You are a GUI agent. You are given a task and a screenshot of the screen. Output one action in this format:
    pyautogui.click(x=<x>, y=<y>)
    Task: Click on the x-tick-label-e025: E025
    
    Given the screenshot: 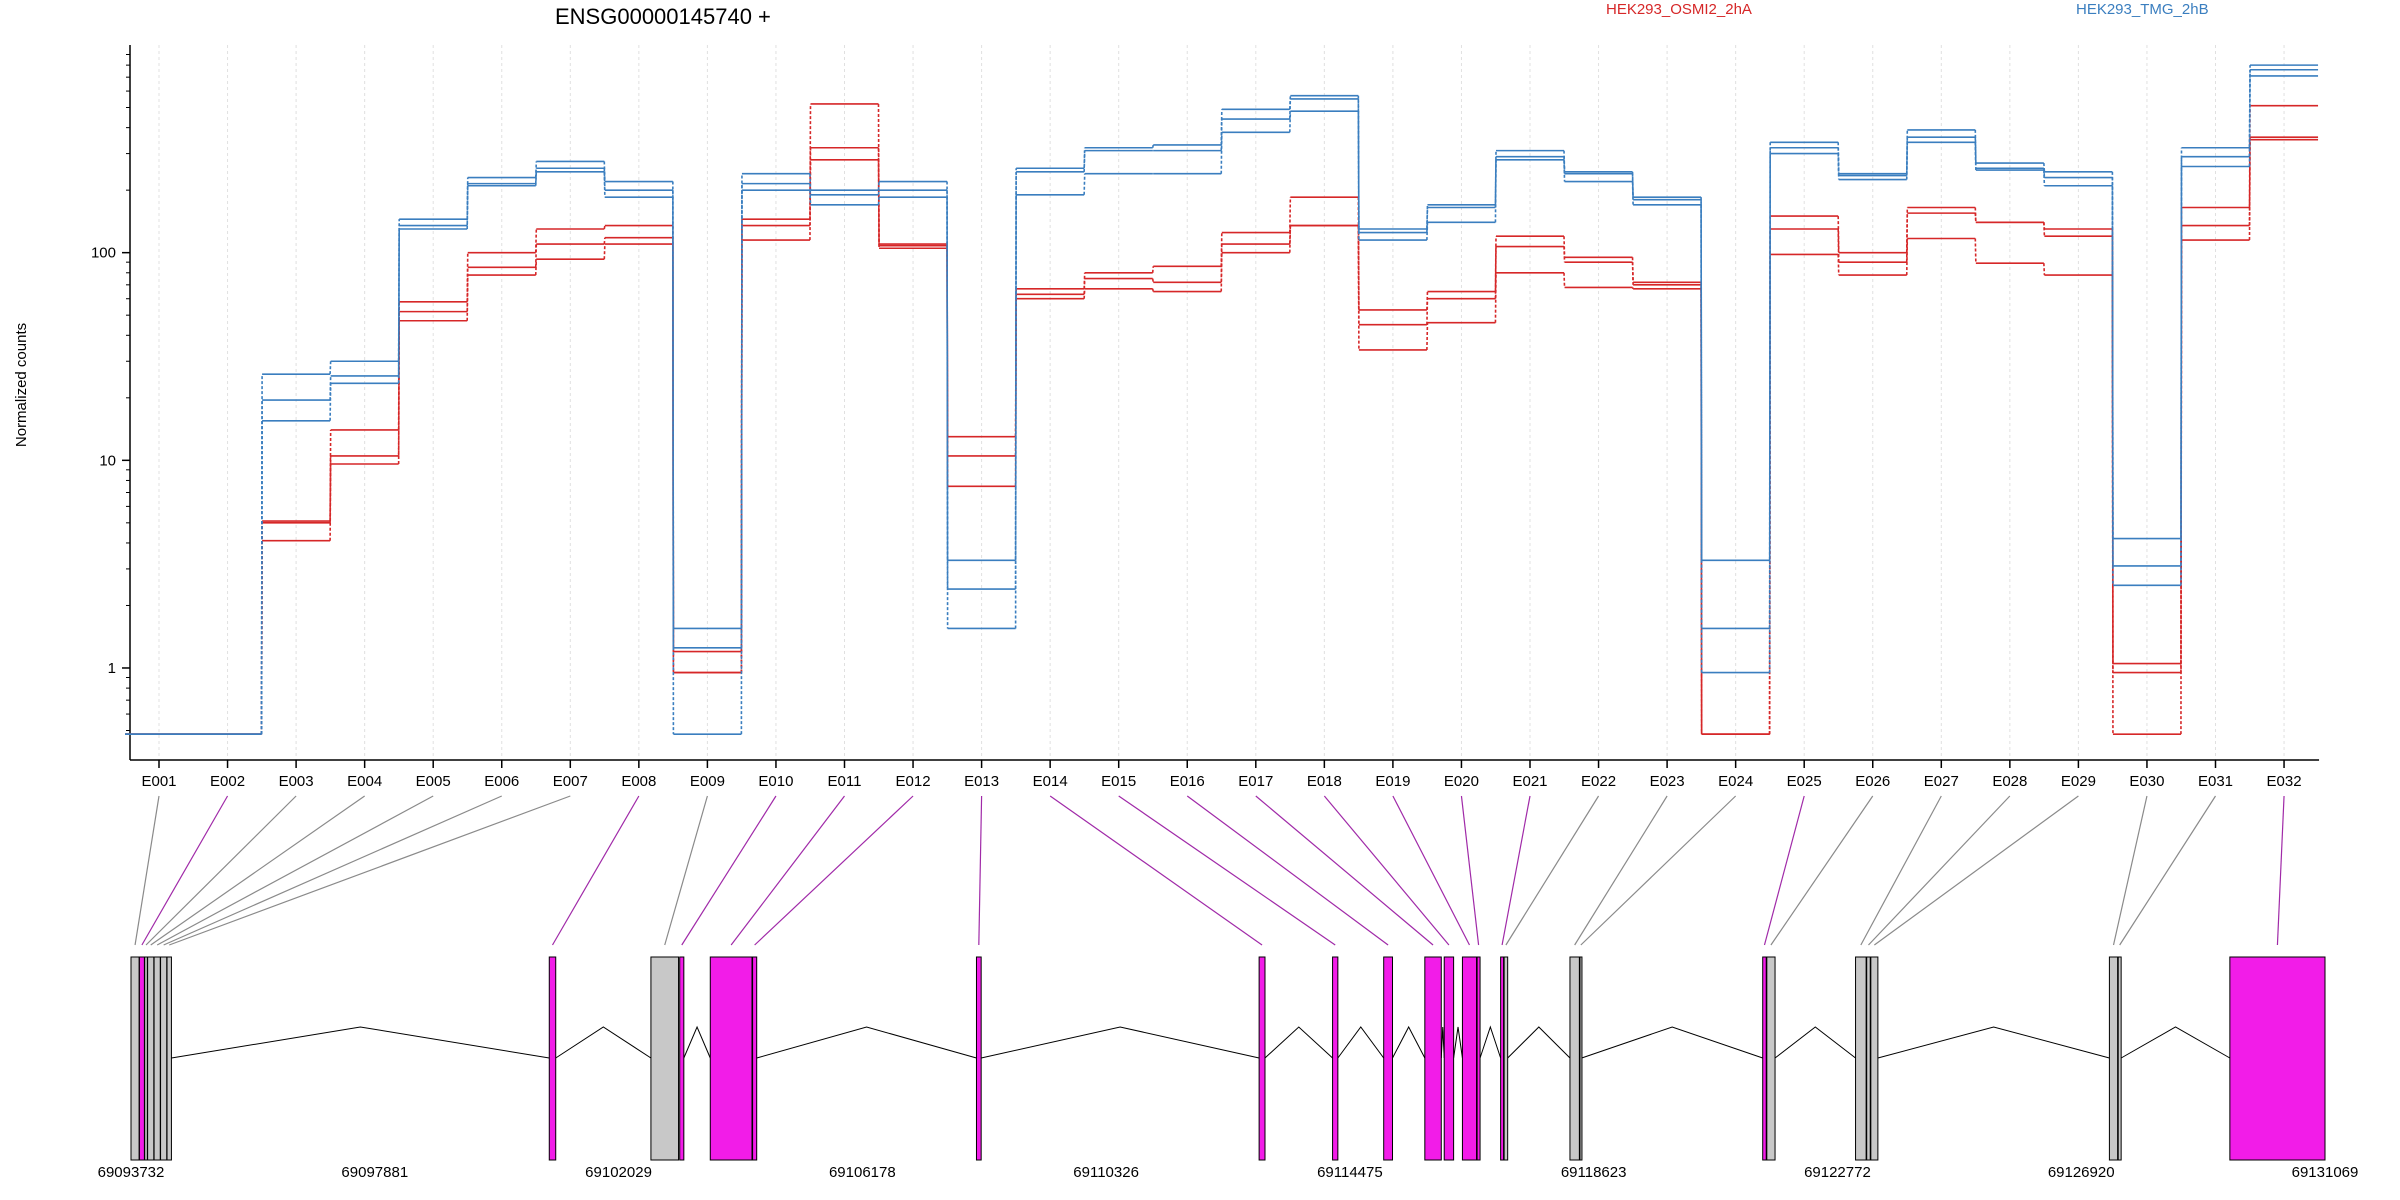 What is the action you would take?
    pyautogui.click(x=1804, y=781)
    